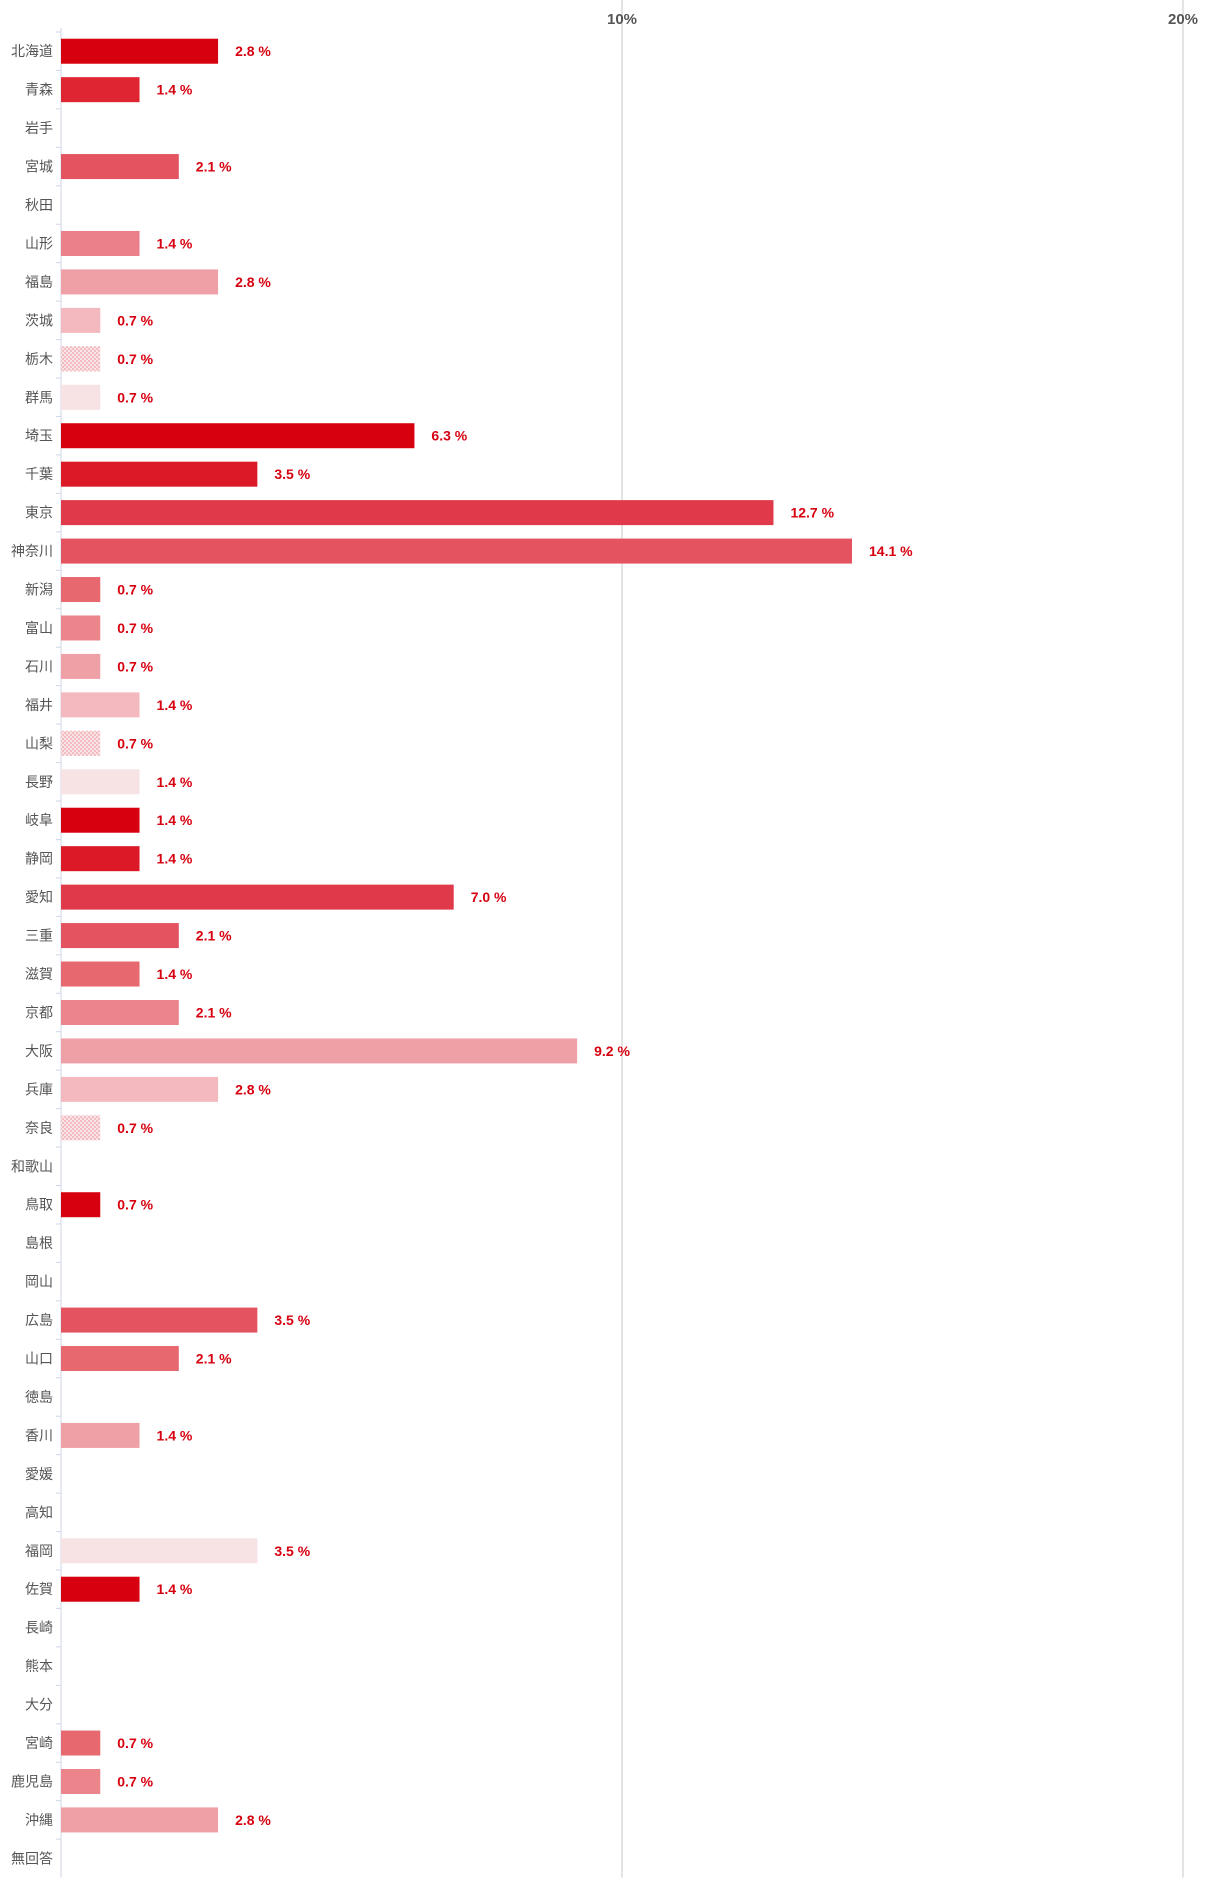  Describe the element at coordinates (32, 52) in the screenshot. I see `category-label: 北海道` at that location.